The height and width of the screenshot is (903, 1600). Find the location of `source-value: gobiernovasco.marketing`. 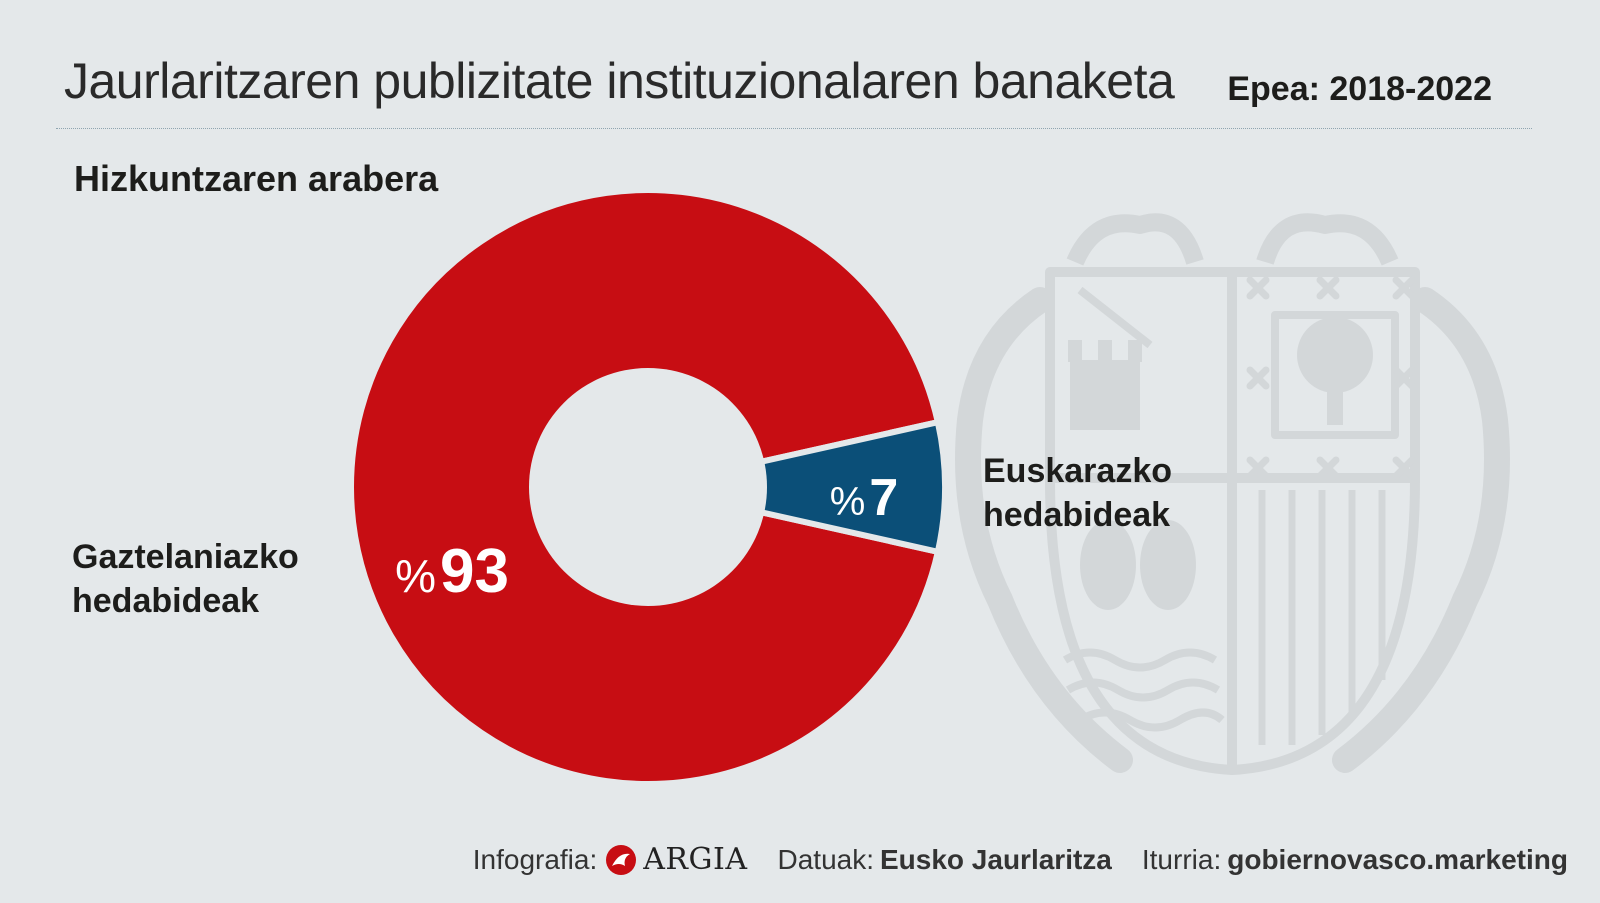

source-value: gobiernovasco.marketing is located at coordinates (1397, 859).